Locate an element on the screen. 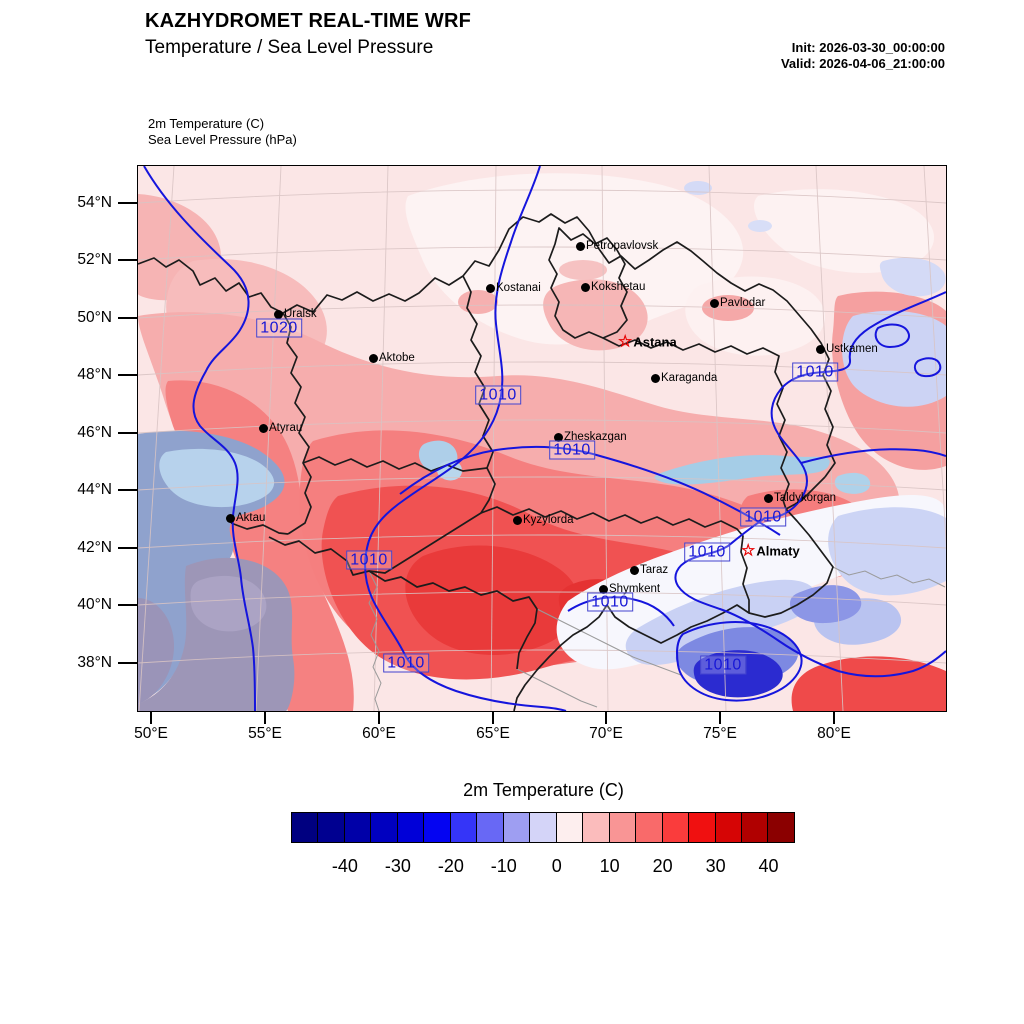  city-zheskazgan: Zheskazgan is located at coordinates (590, 437).